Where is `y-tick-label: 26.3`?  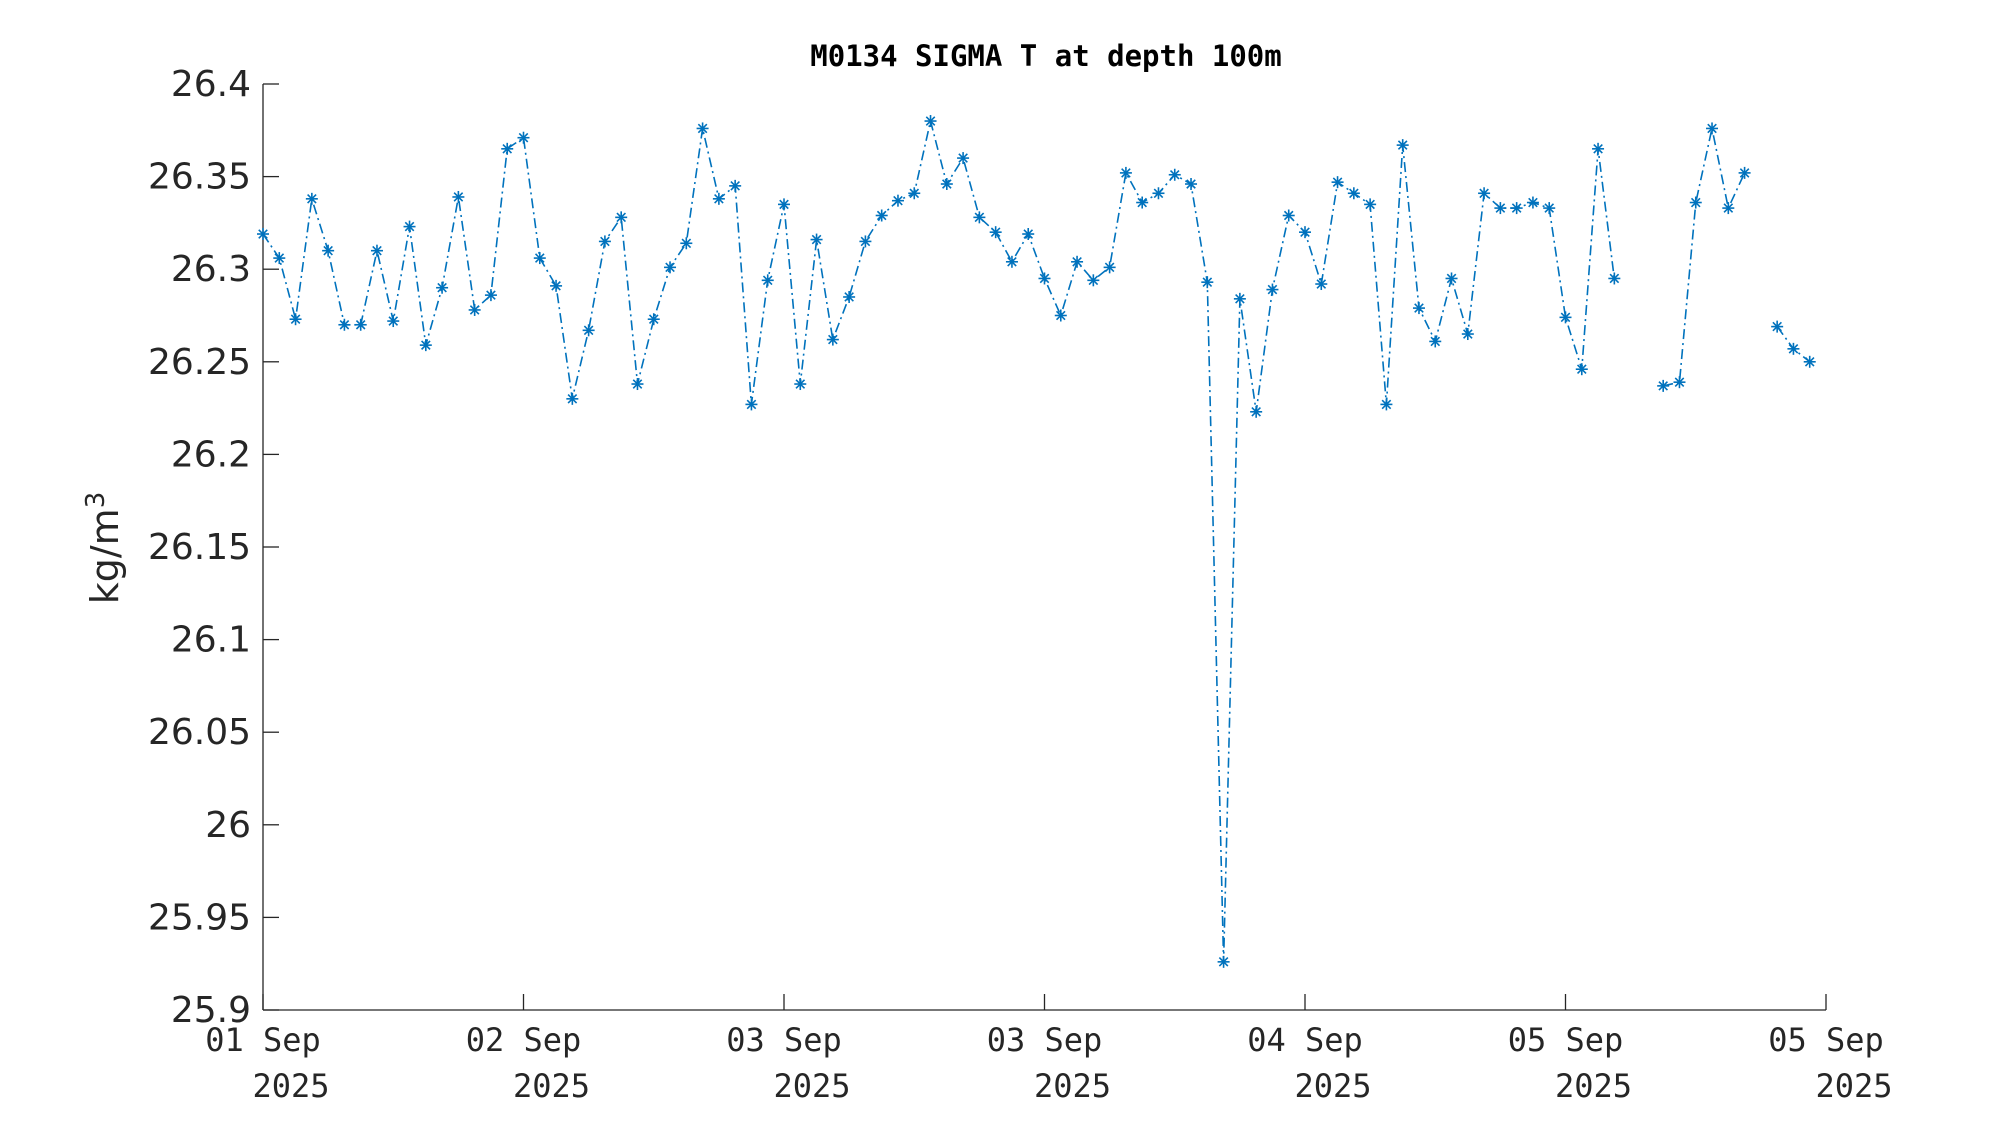 y-tick-label: 26.3 is located at coordinates (211, 269).